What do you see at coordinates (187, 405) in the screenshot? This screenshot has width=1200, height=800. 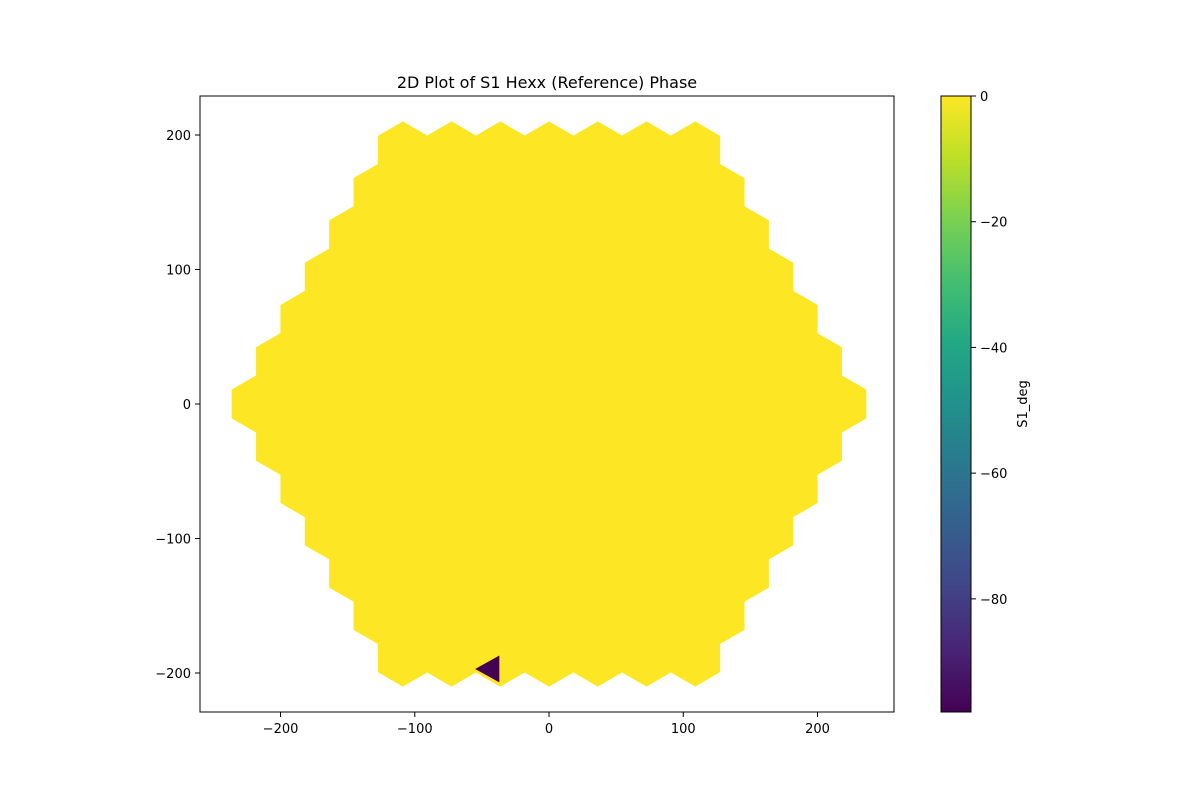 I see `y-tick-label: 0` at bounding box center [187, 405].